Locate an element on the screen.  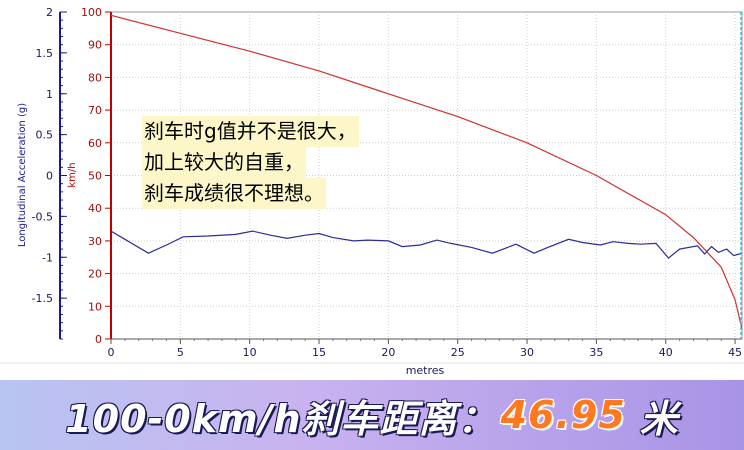
x-tick-label: 20 is located at coordinates (388, 352).